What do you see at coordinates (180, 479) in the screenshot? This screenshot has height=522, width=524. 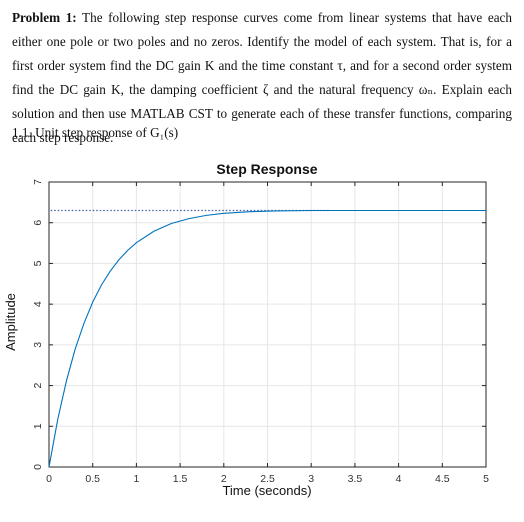 I see `x-tick-label: 1.5` at bounding box center [180, 479].